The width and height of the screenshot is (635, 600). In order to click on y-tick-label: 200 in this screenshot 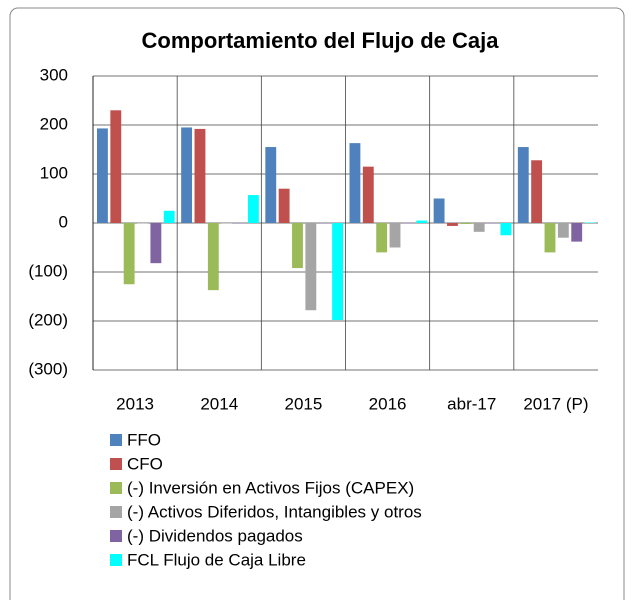, I will do `click(54, 123)`.